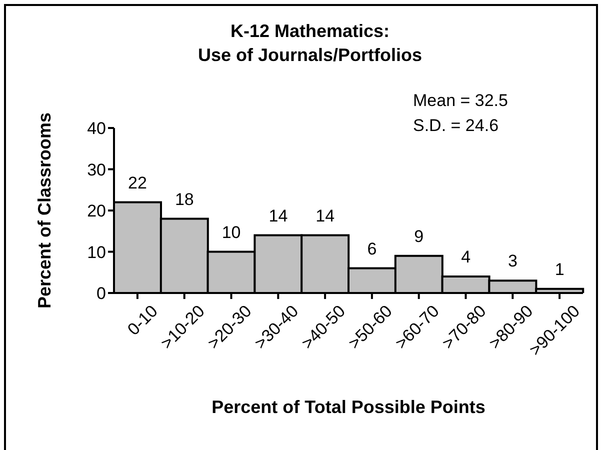 The width and height of the screenshot is (604, 450). What do you see at coordinates (559, 269) in the screenshot?
I see `data-label: 1` at bounding box center [559, 269].